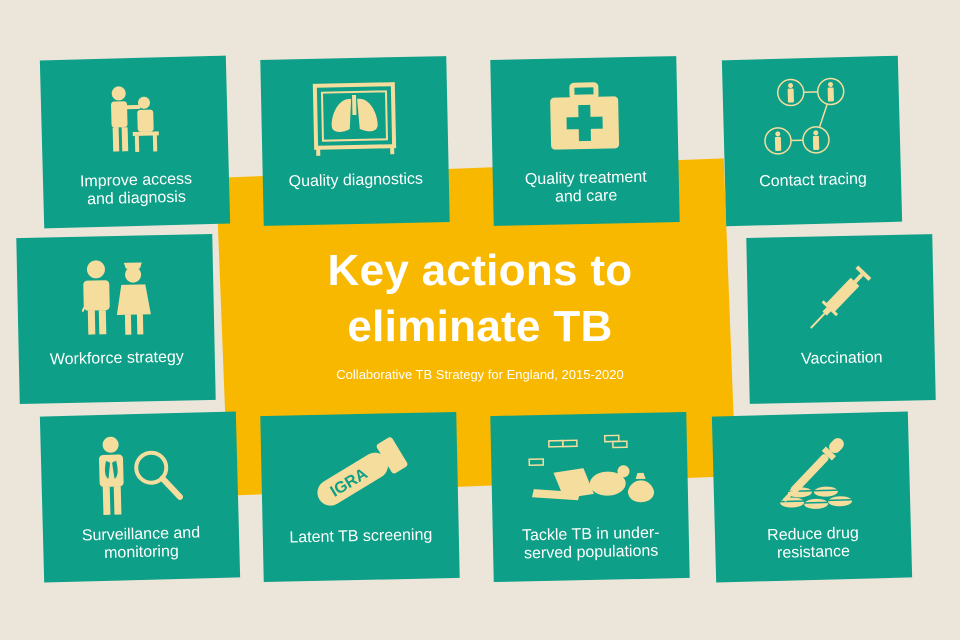  I want to click on tile-label: Latent TB screening, so click(361, 536).